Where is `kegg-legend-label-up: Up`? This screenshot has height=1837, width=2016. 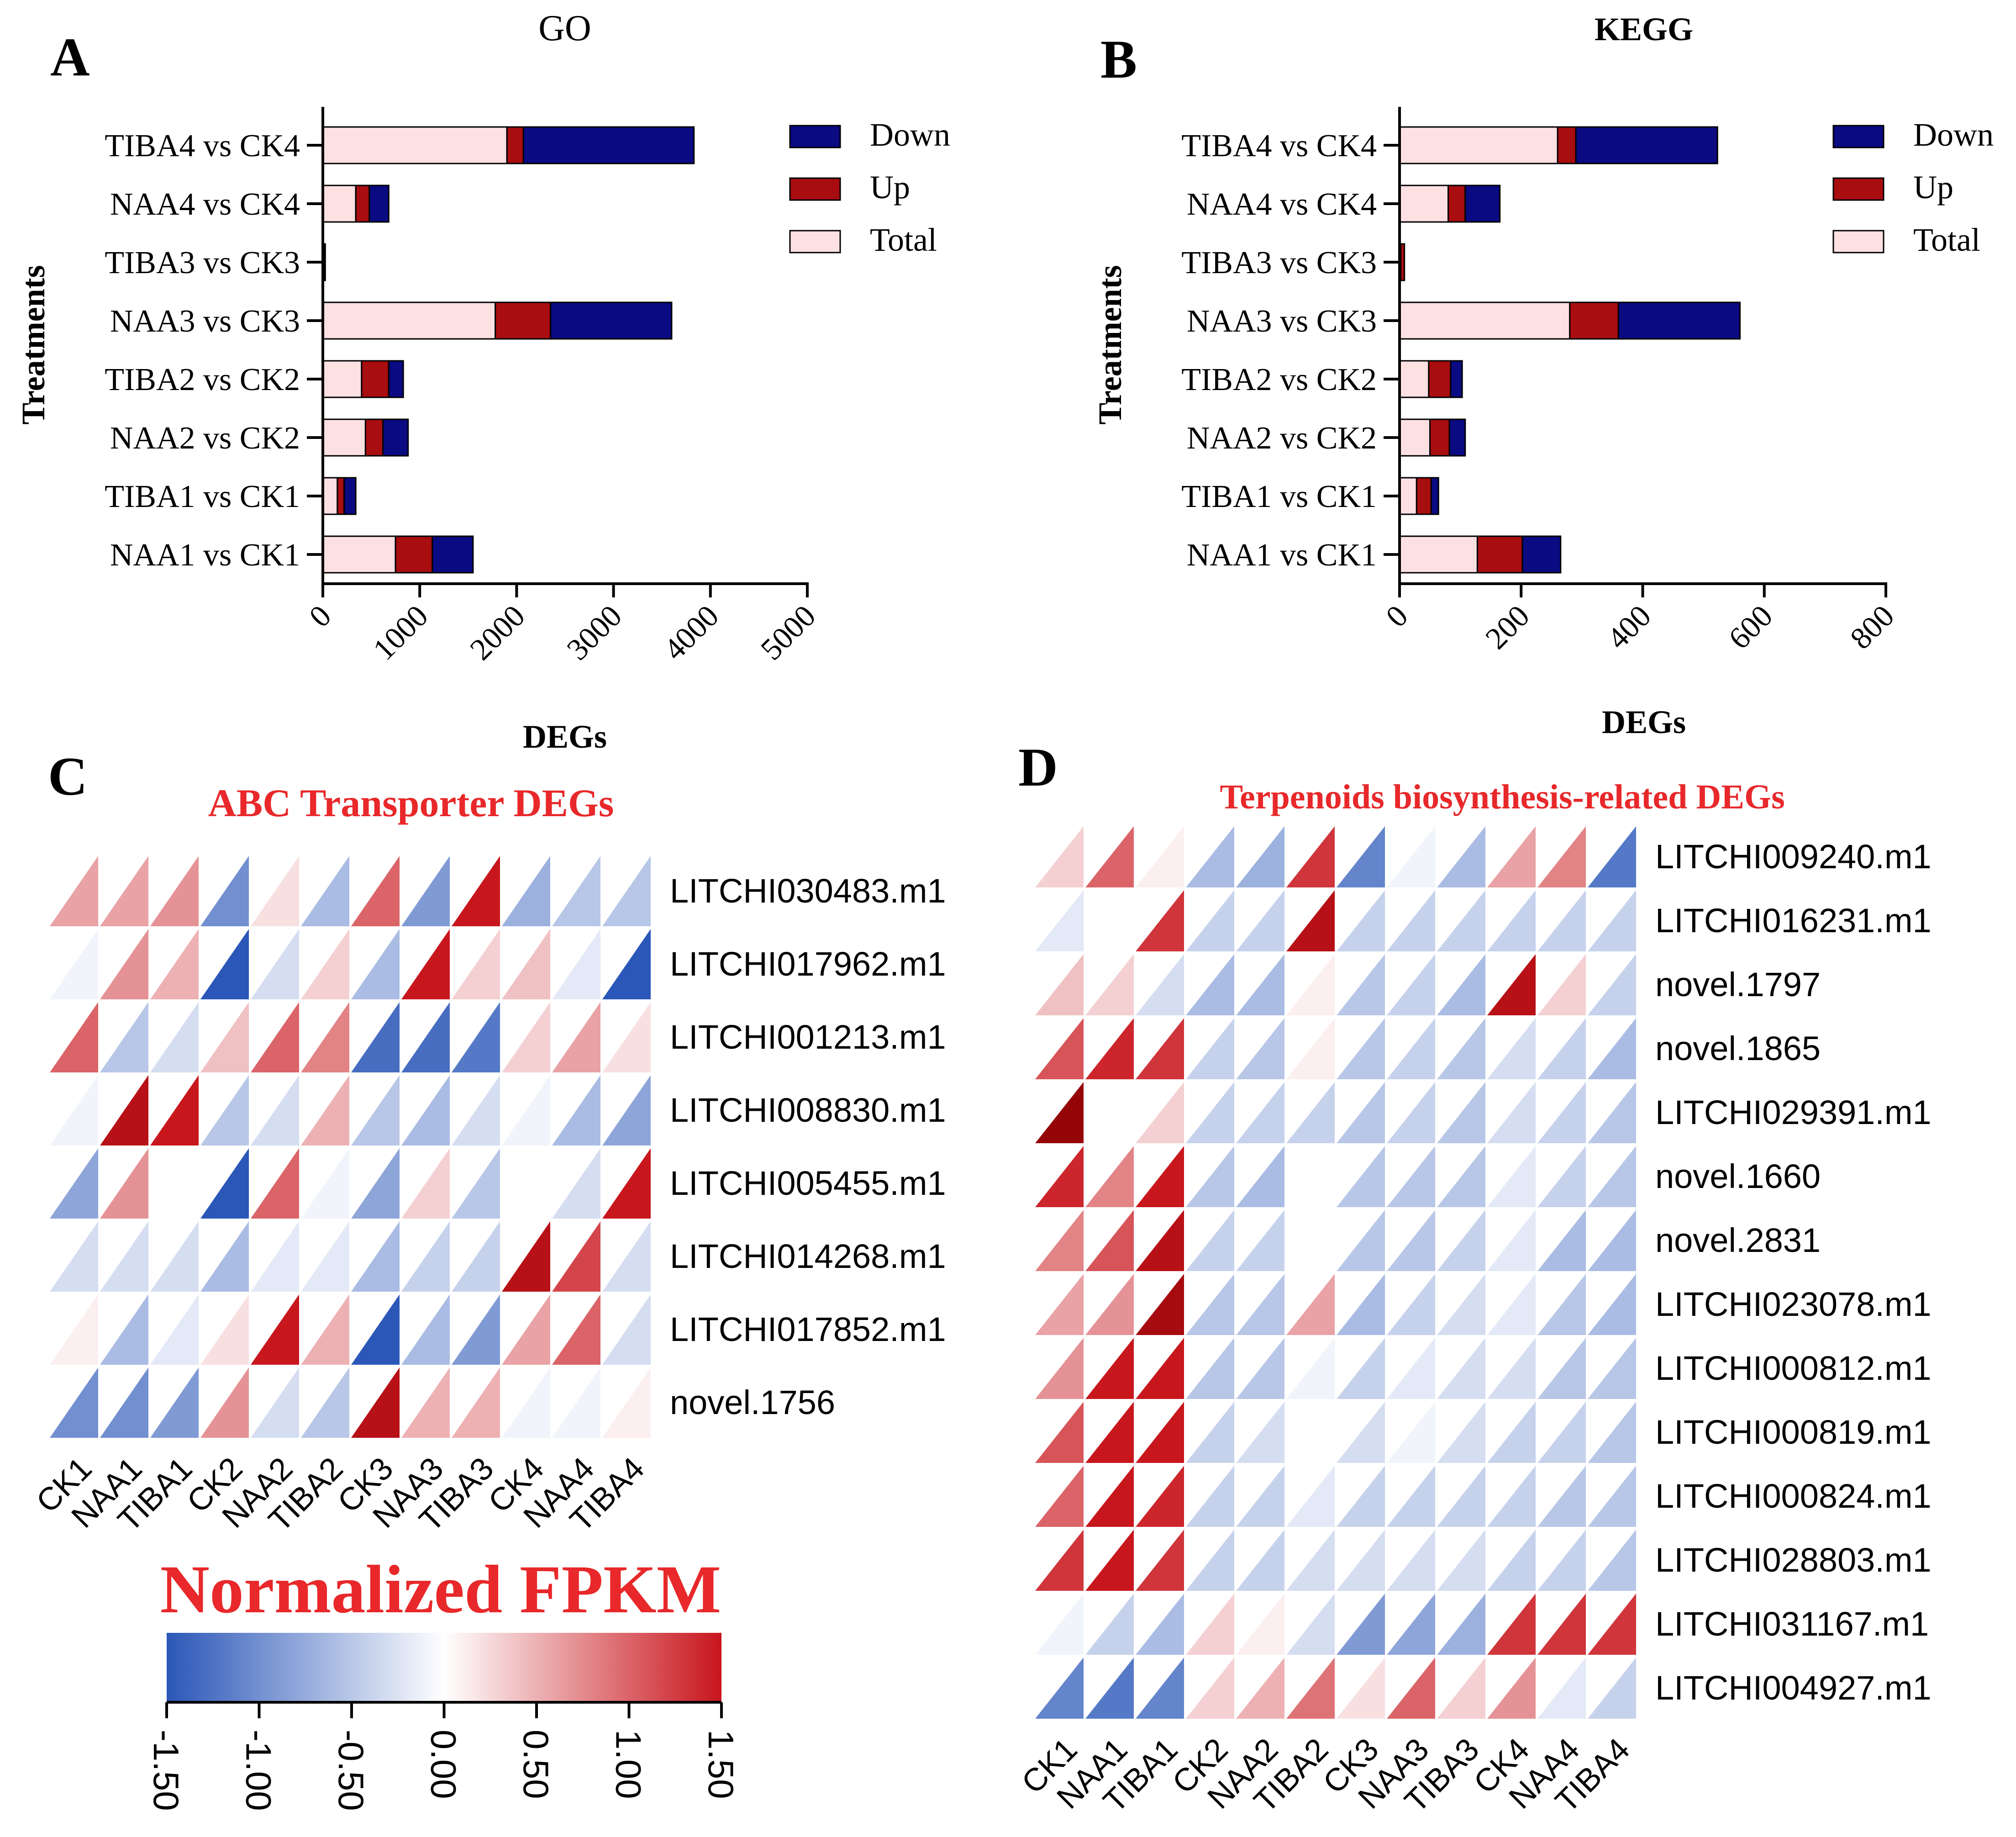 kegg-legend-label-up: Up is located at coordinates (1933, 187).